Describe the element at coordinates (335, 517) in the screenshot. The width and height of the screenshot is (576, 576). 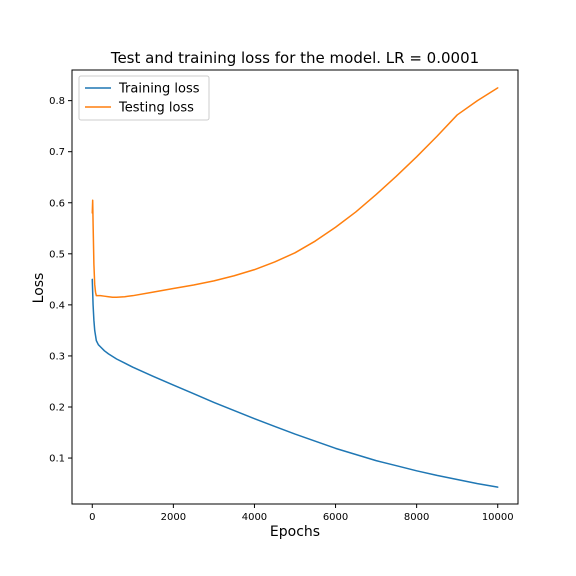
I see `x-tick-label: 6000` at that location.